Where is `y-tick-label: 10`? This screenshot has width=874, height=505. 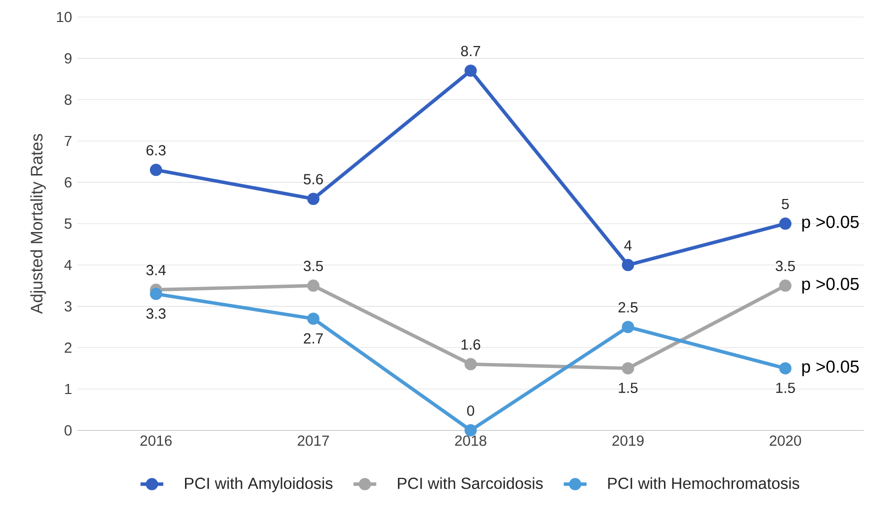
y-tick-label: 10 is located at coordinates (64, 17).